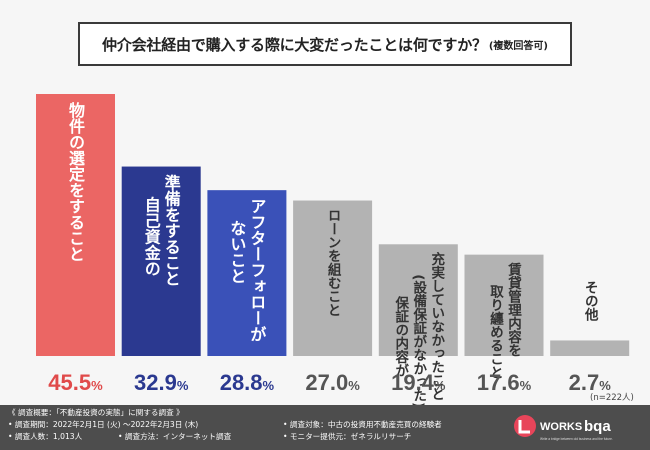 The image size is (650, 450). I want to click on logo-bqa-text: bqa, so click(597, 426).